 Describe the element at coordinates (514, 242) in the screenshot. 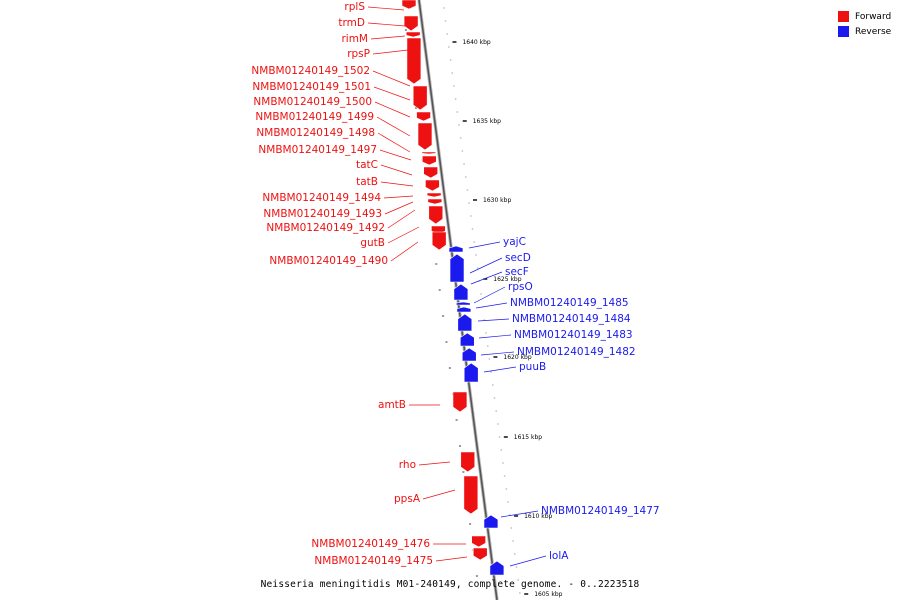

I see `gene-label: yajC` at that location.